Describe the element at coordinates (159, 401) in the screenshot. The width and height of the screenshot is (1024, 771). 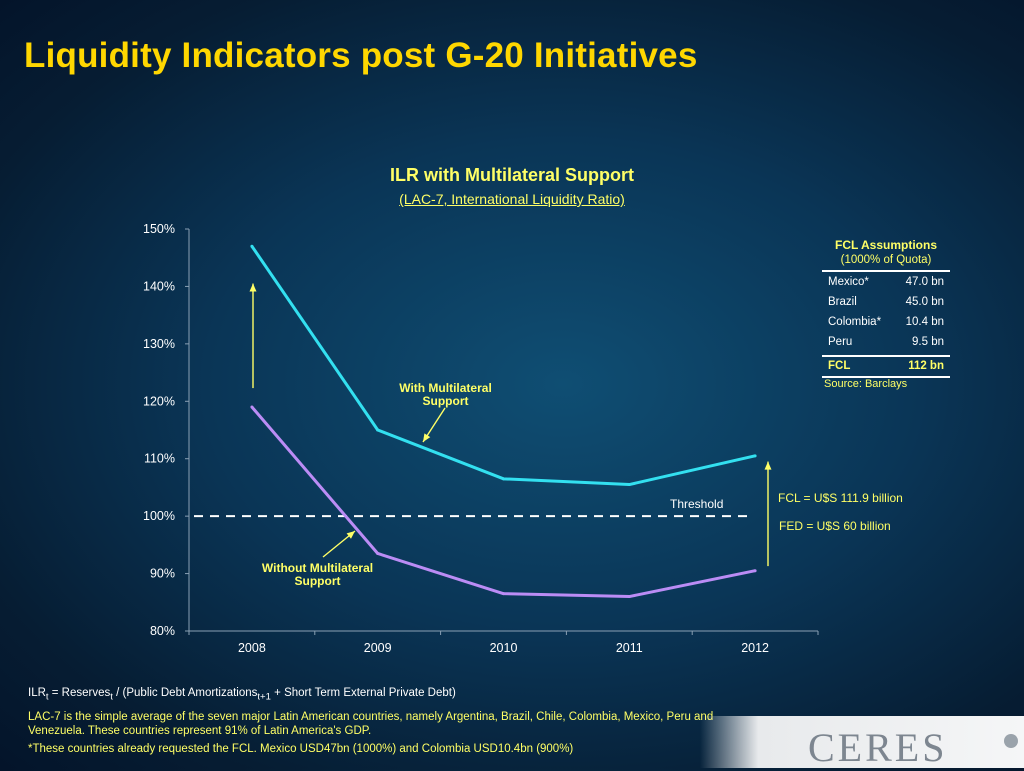
I see `y-tick-label: 120%` at that location.